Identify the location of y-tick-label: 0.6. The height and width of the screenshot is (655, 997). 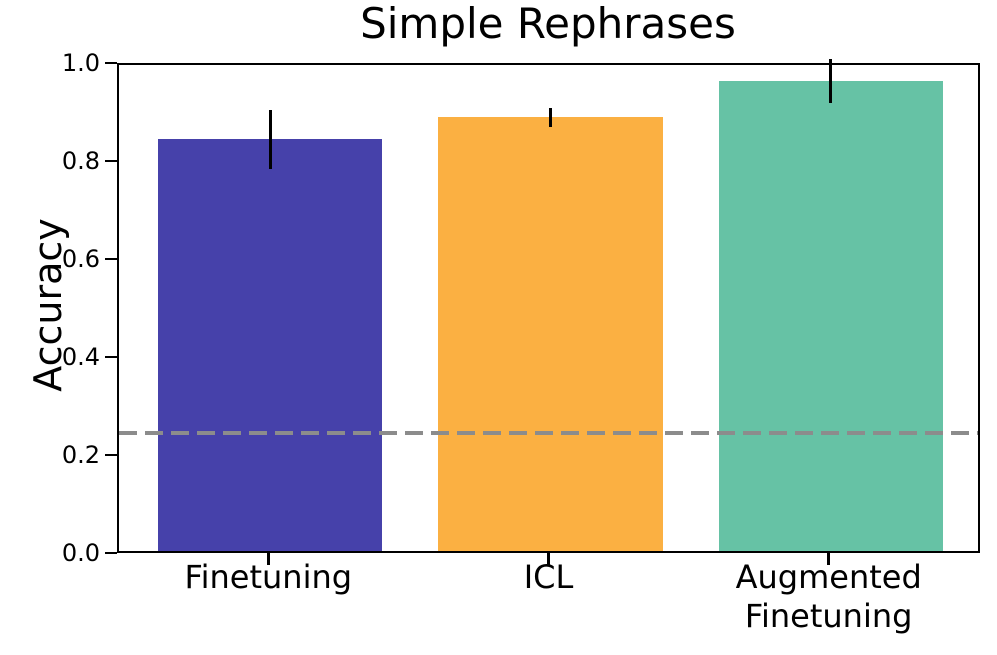
(80, 259).